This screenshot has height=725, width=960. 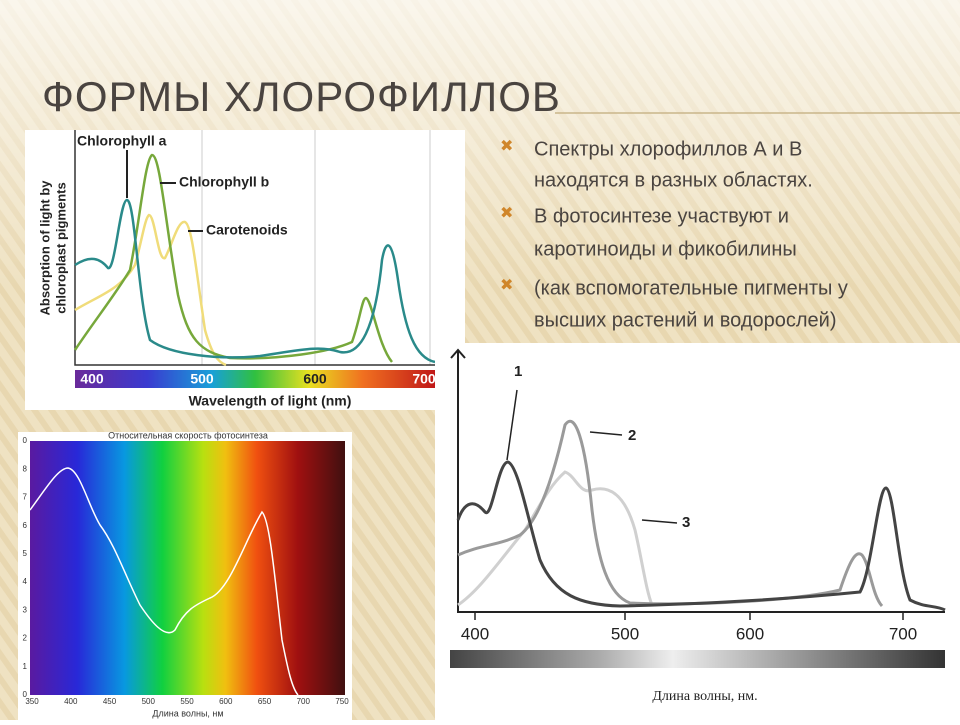 I want to click on slide-title: ФОРМЫ ХЛОРОФИЛЛОВ, so click(x=301, y=96).